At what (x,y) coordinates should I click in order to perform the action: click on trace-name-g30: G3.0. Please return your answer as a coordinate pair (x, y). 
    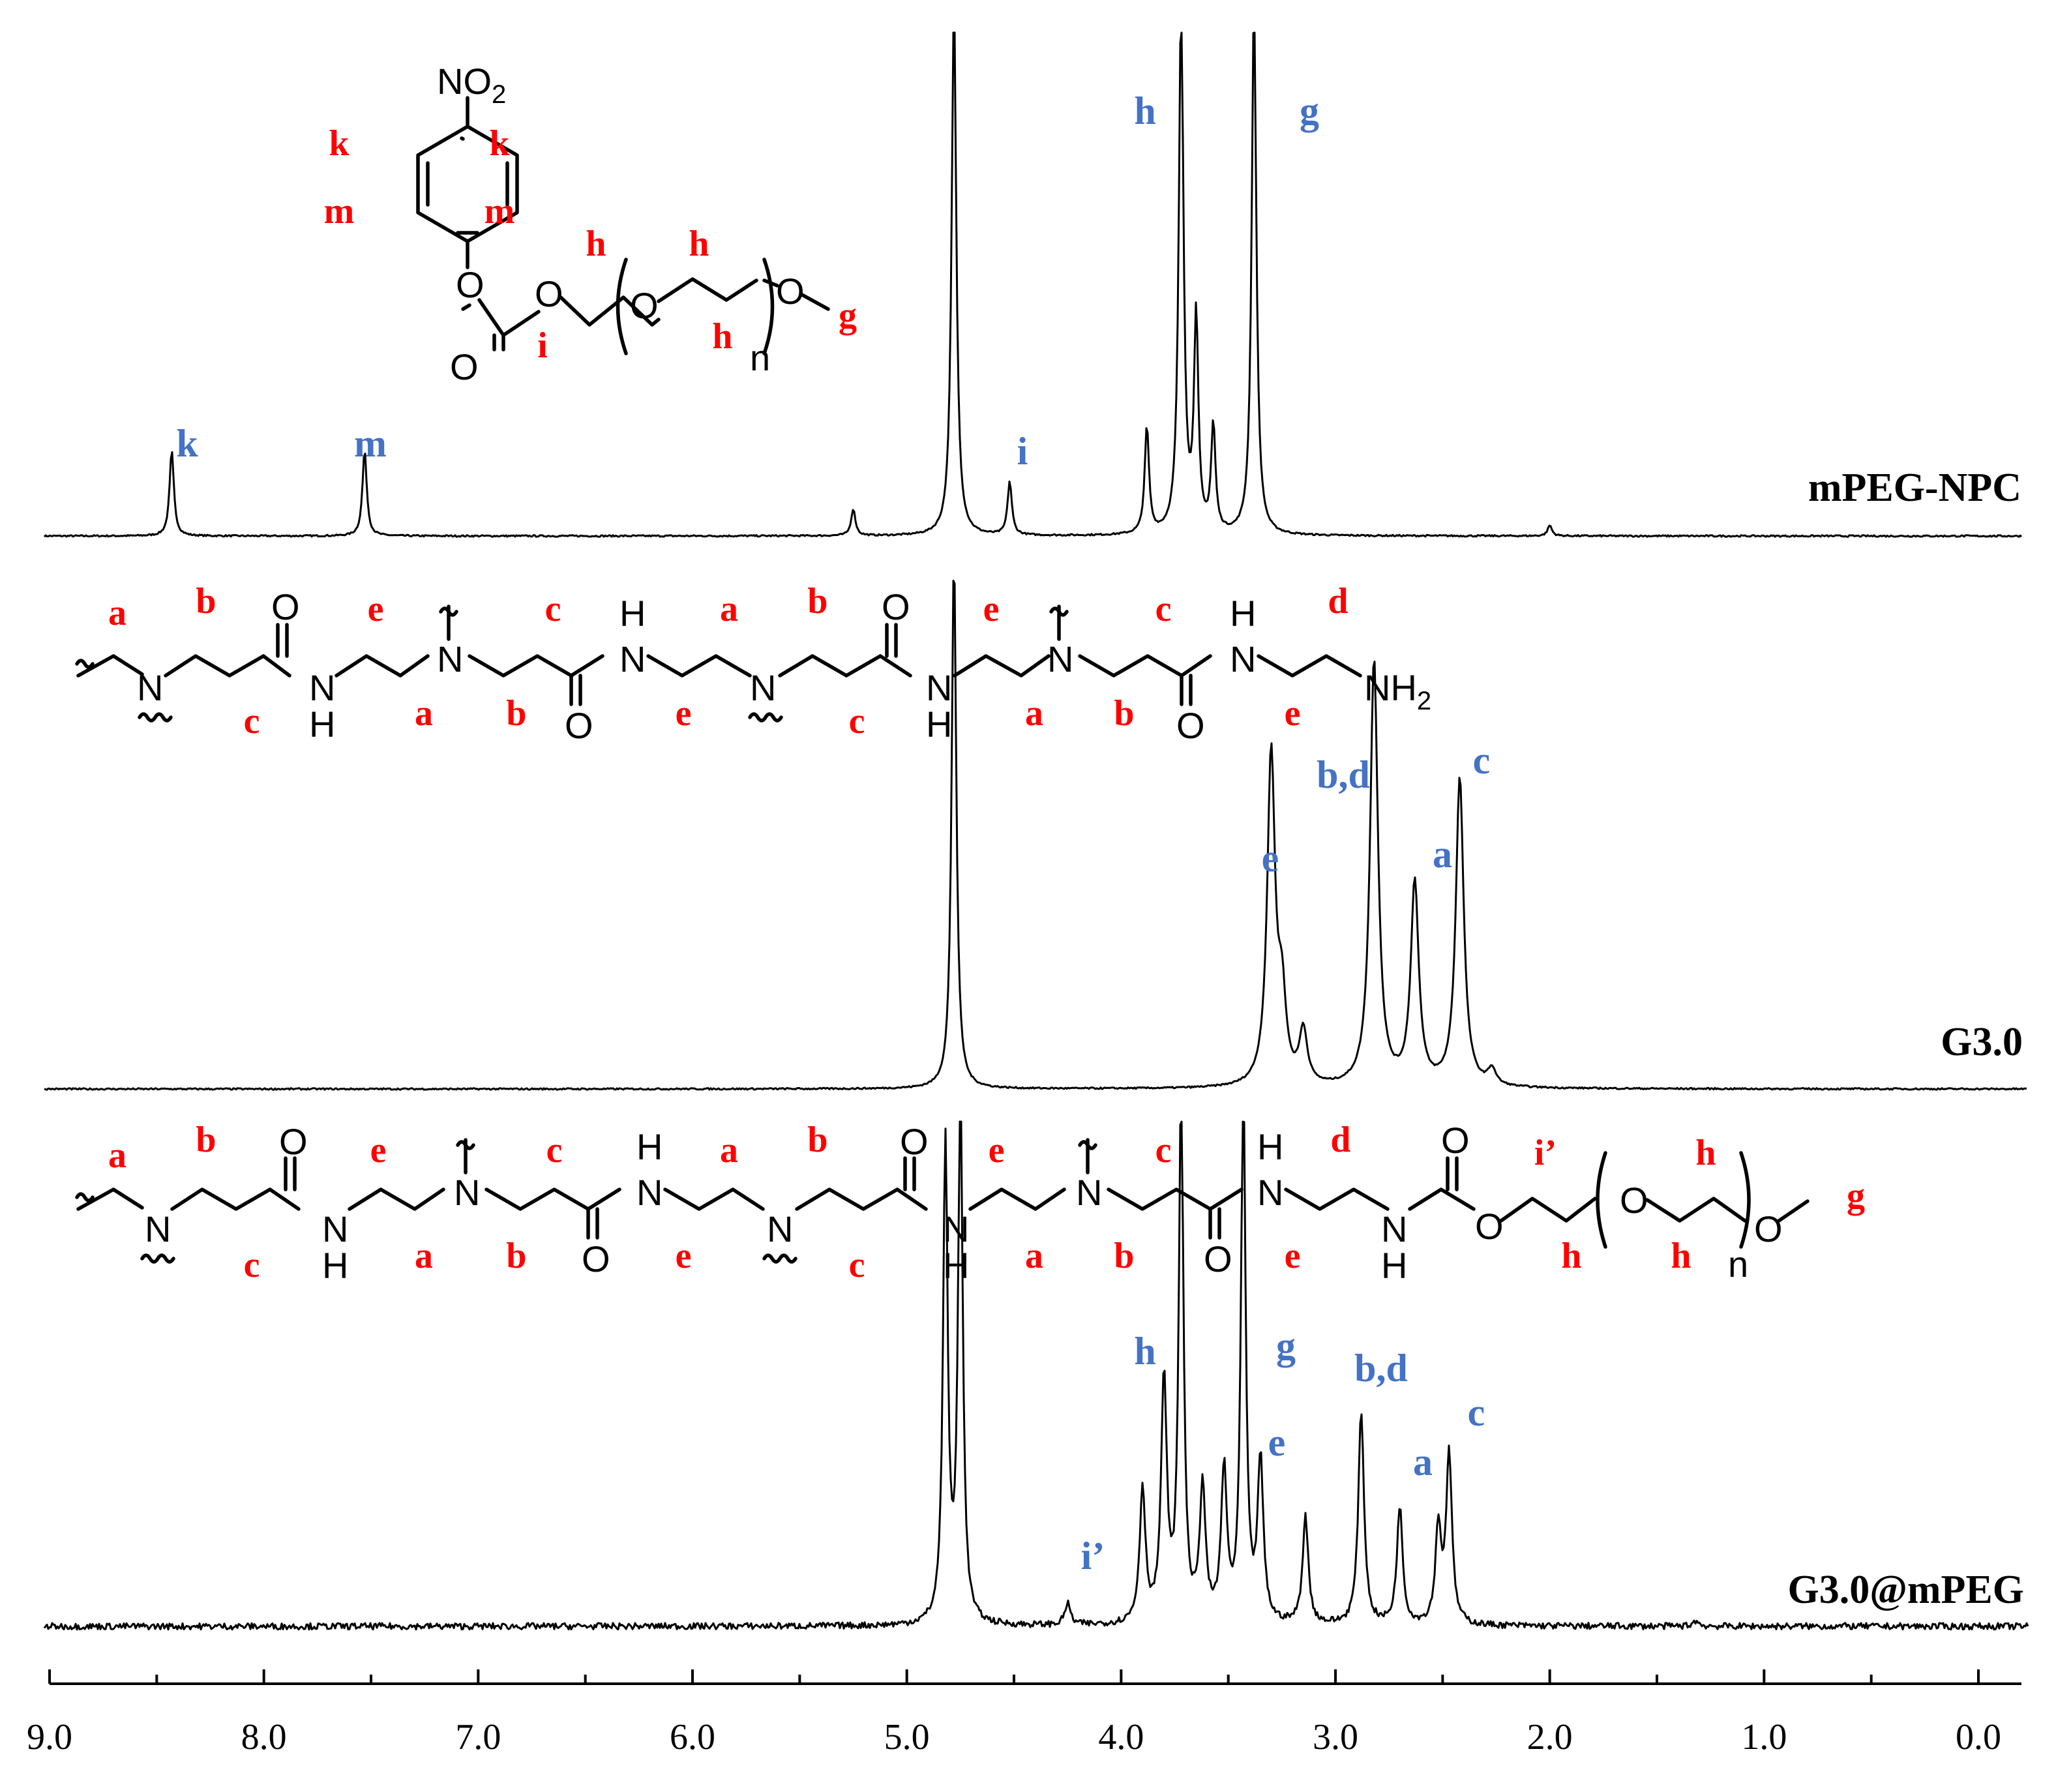
    Looking at the image, I should click on (1982, 1042).